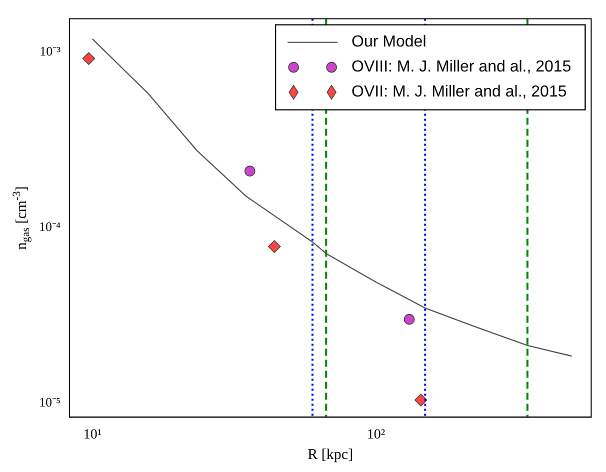 This screenshot has height=472, width=606. I want to click on x-tick-label: 10¹, so click(92, 434).